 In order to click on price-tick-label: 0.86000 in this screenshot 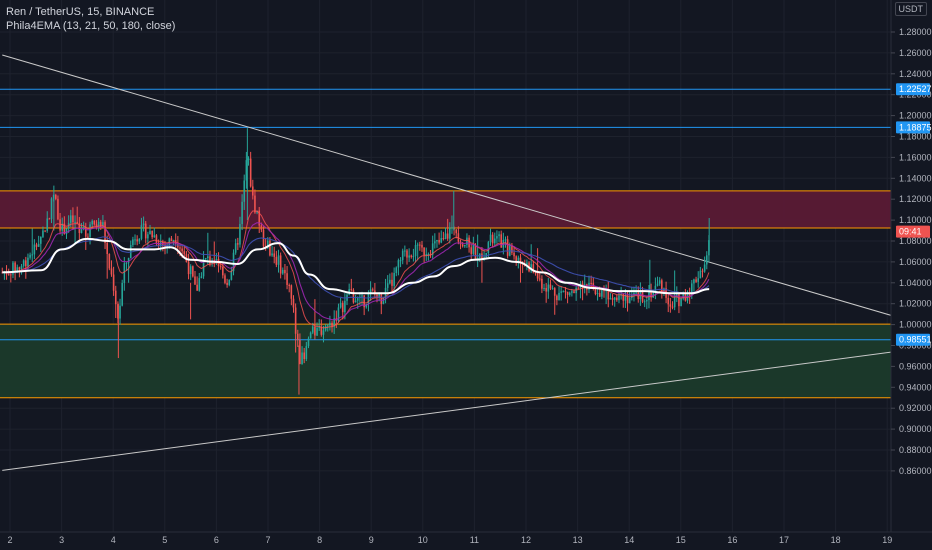, I will do `click(915, 471)`.